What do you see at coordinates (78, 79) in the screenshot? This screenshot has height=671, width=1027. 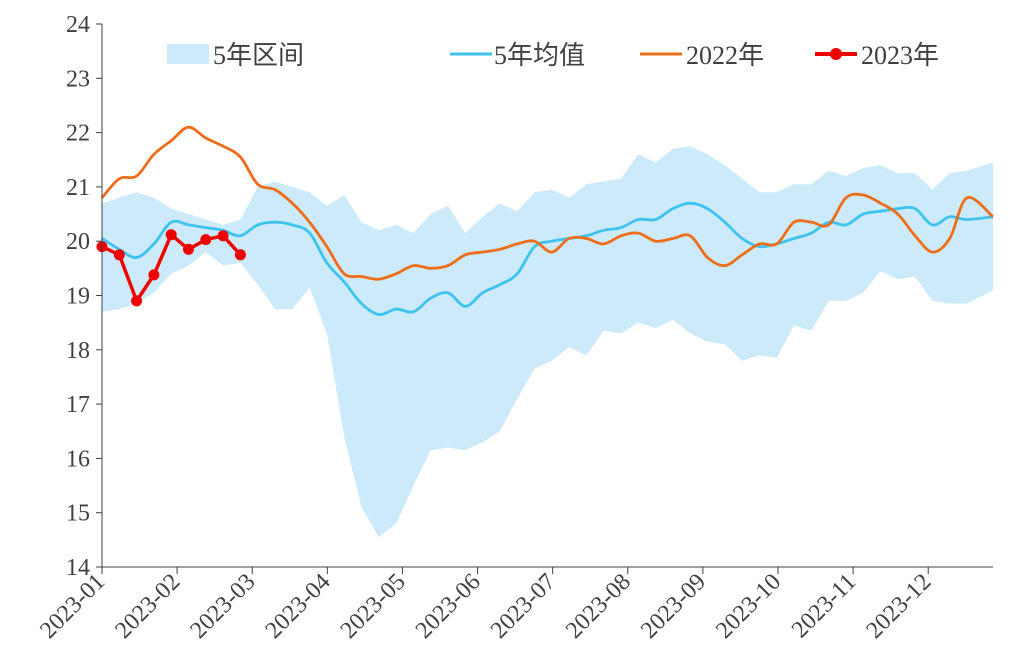 I see `y-tick-label-23: 23` at bounding box center [78, 79].